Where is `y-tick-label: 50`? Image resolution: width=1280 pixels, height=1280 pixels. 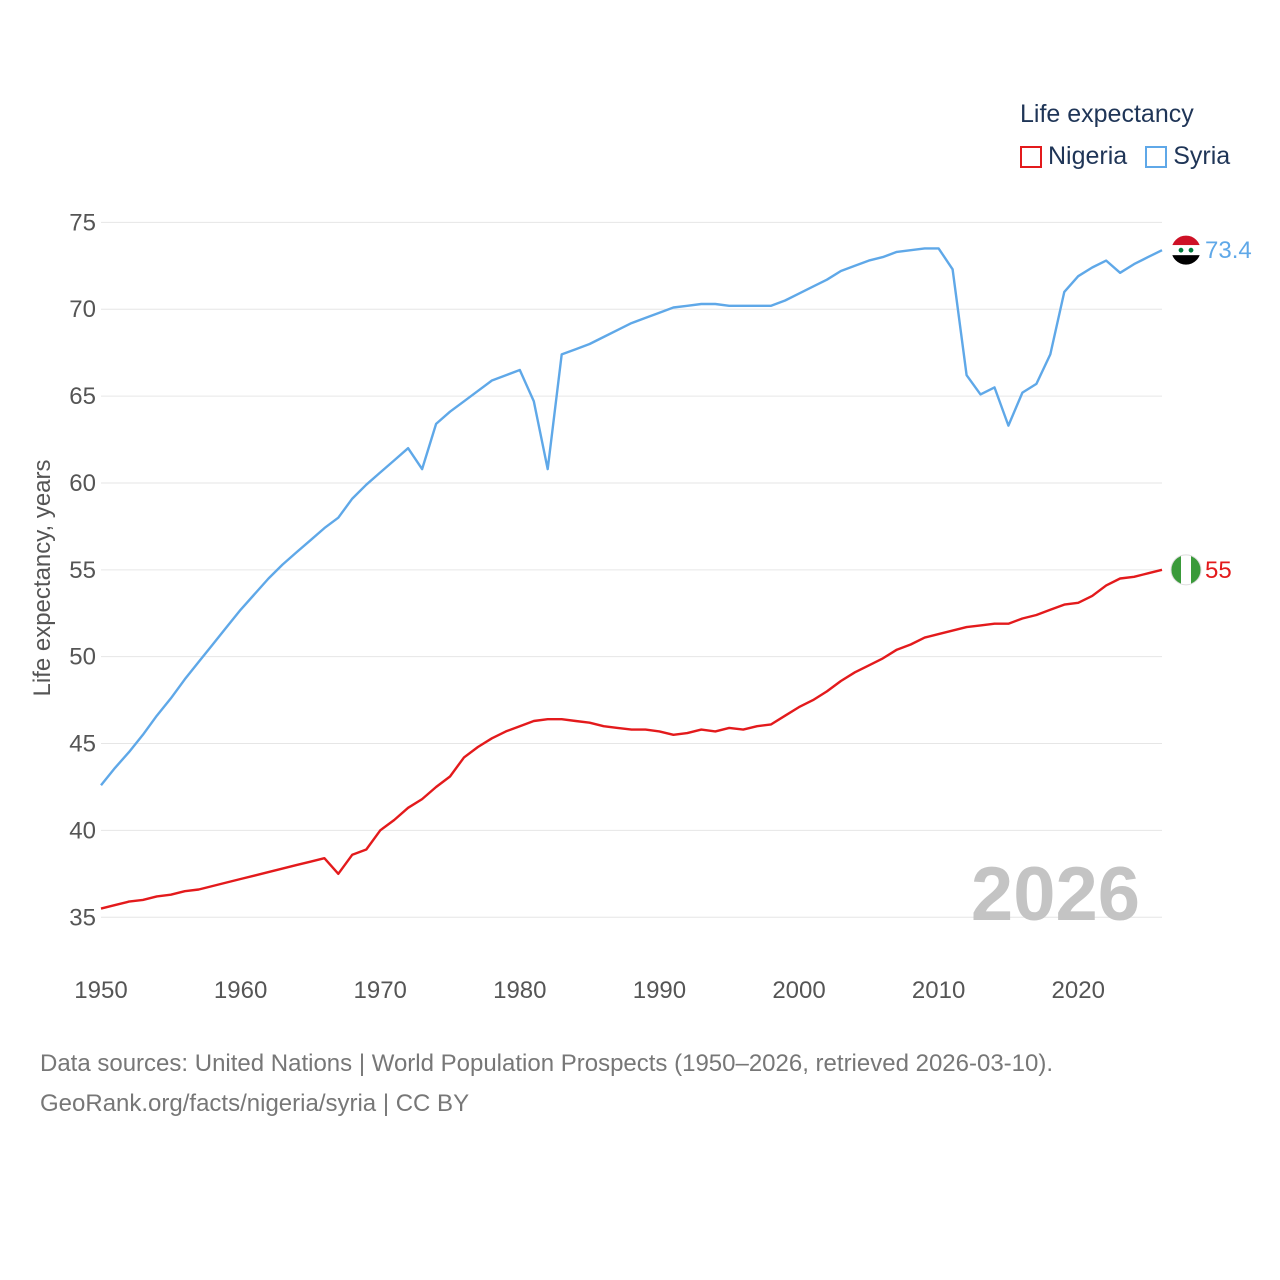
y-tick-label: 50 is located at coordinates (82, 657).